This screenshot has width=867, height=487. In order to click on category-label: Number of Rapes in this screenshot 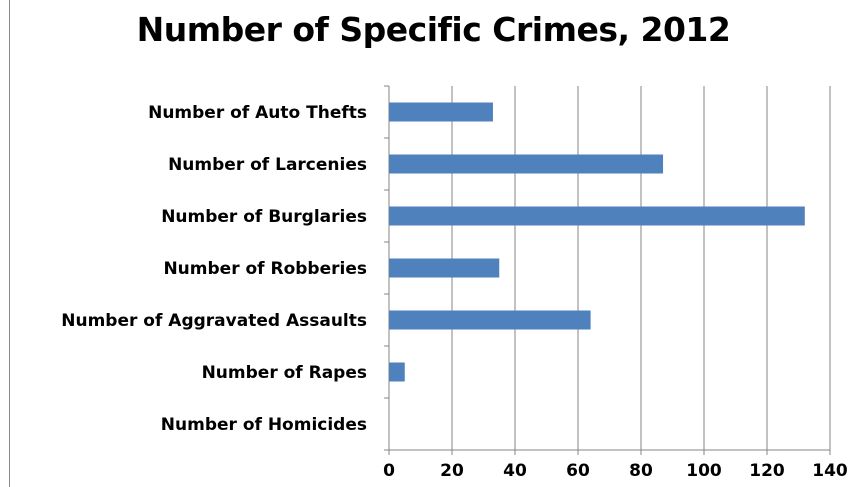, I will do `click(284, 373)`.